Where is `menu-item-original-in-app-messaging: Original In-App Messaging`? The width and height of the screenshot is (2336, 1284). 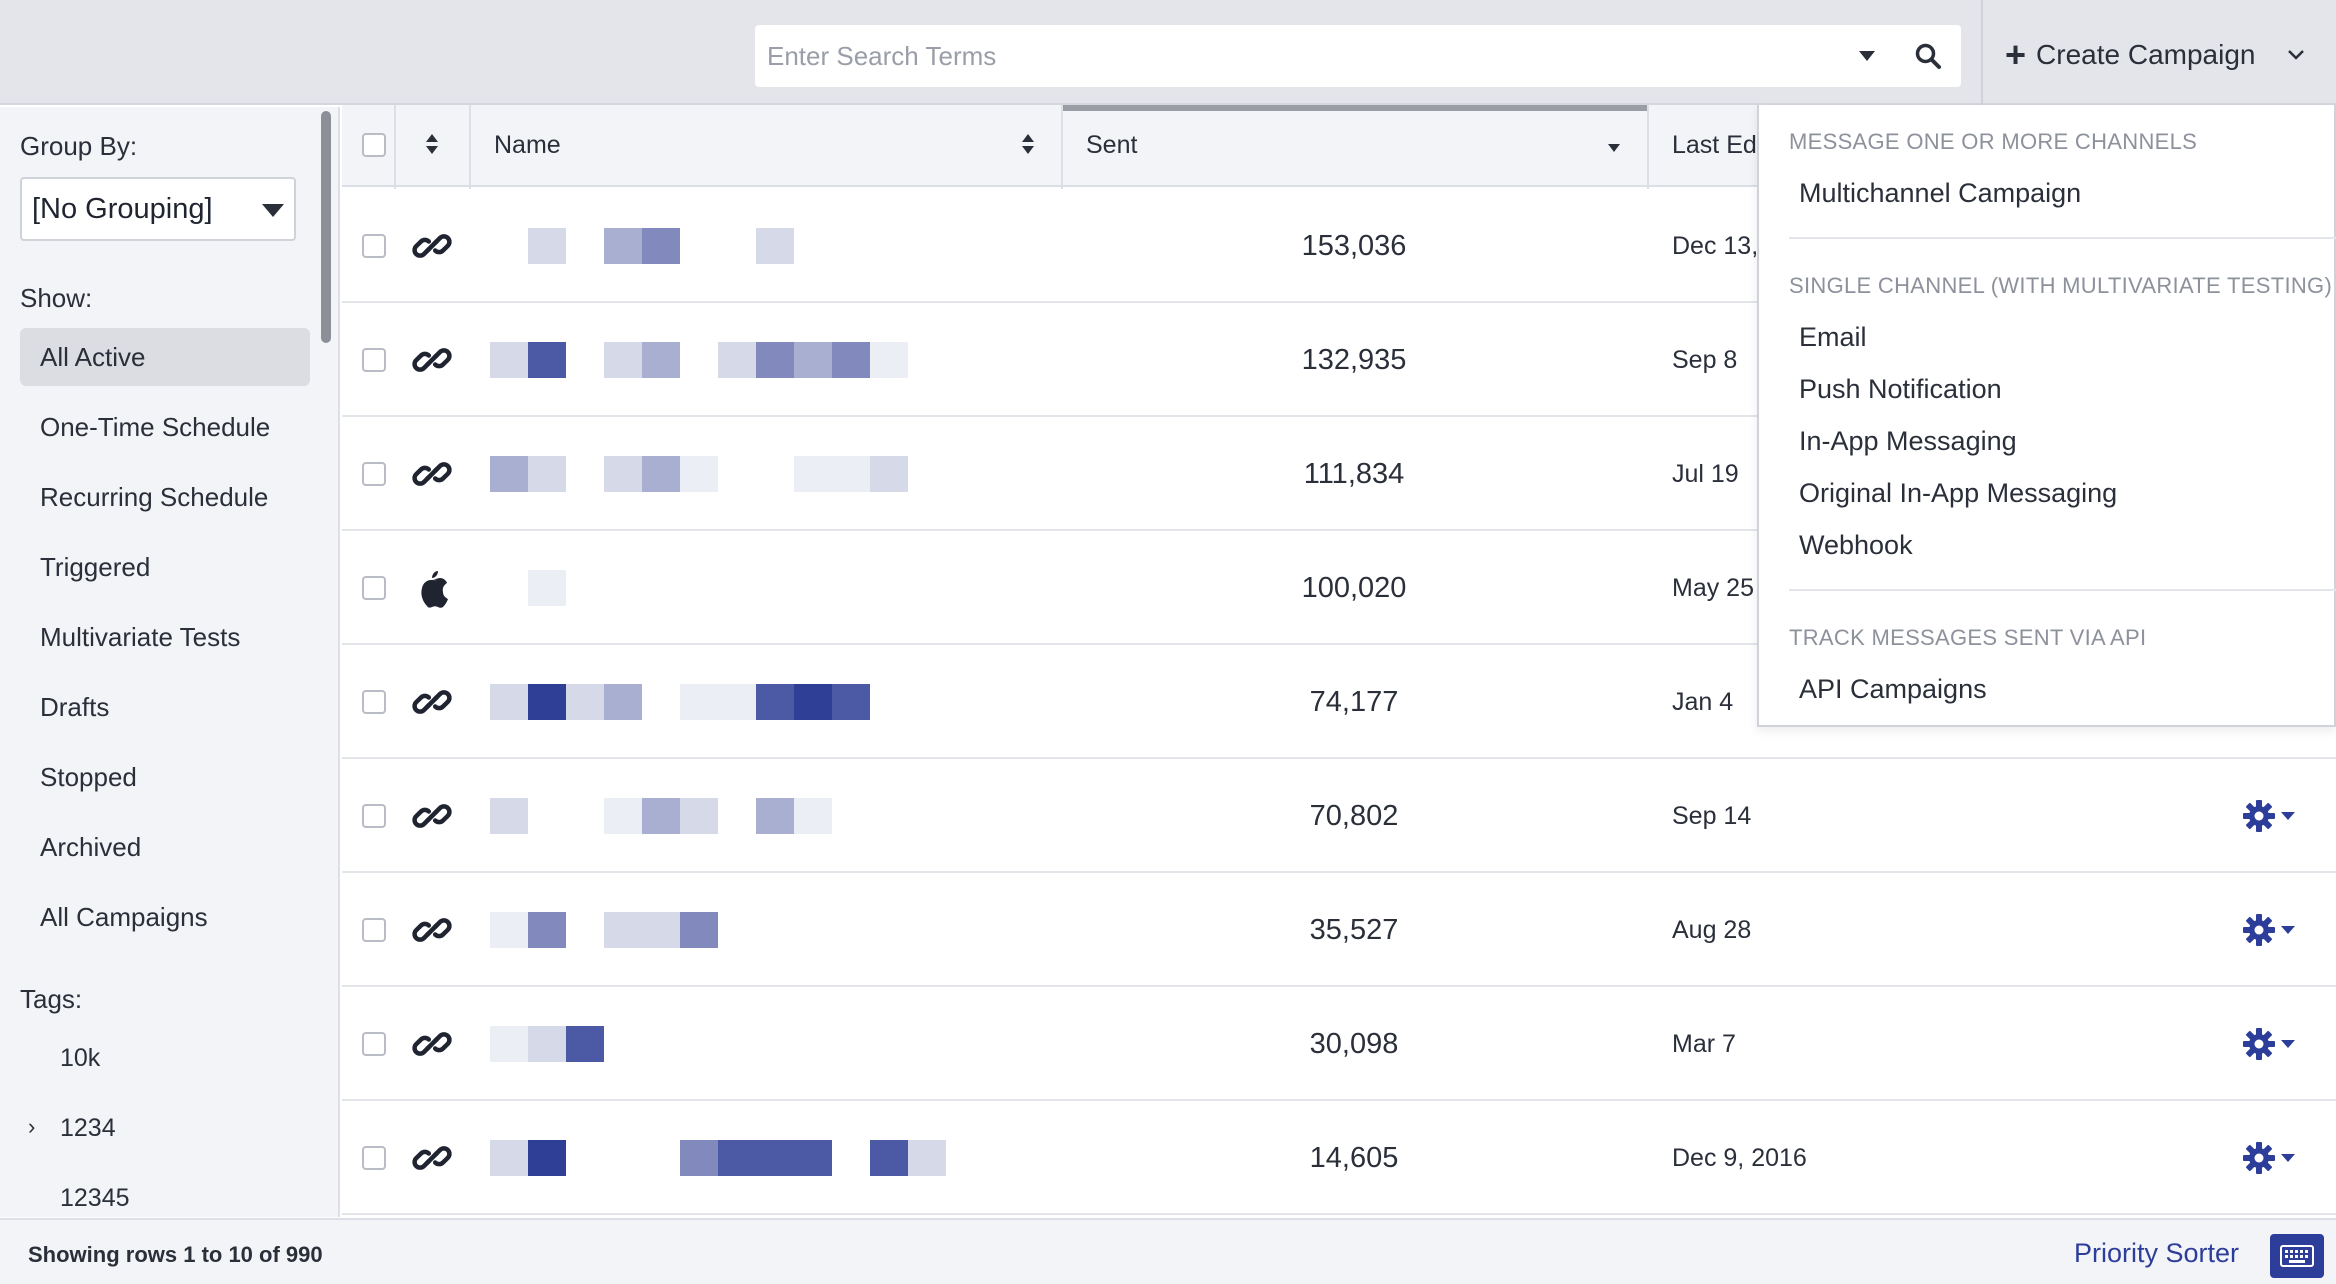
menu-item-original-in-app-messaging: Original In-App Messaging is located at coordinates (1958, 493).